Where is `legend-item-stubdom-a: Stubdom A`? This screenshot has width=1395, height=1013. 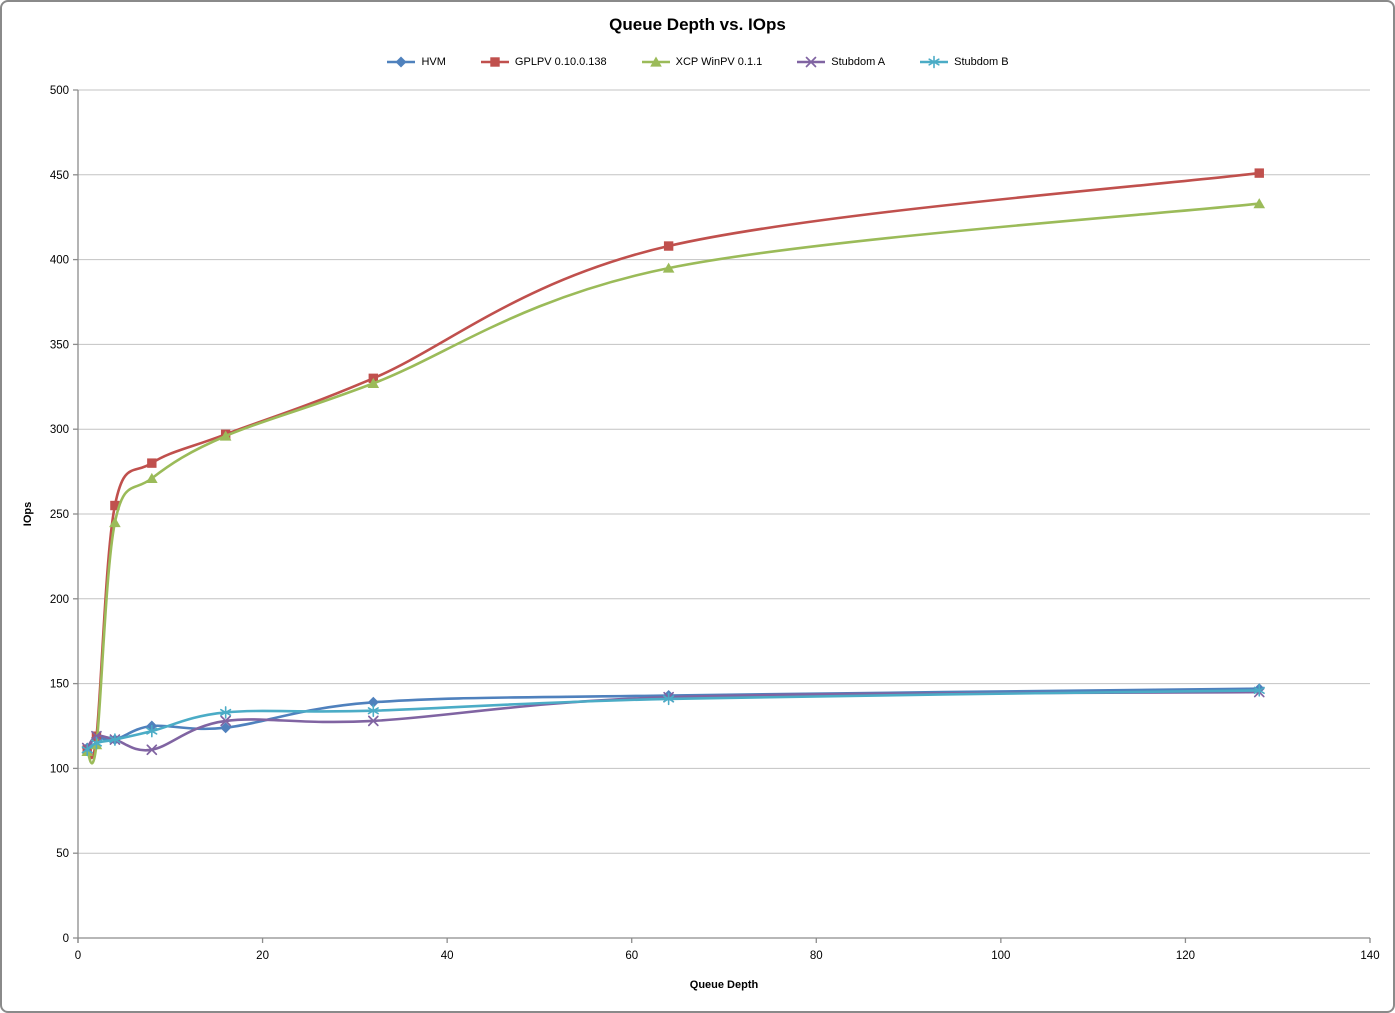 legend-item-stubdom-a: Stubdom A is located at coordinates (840, 62).